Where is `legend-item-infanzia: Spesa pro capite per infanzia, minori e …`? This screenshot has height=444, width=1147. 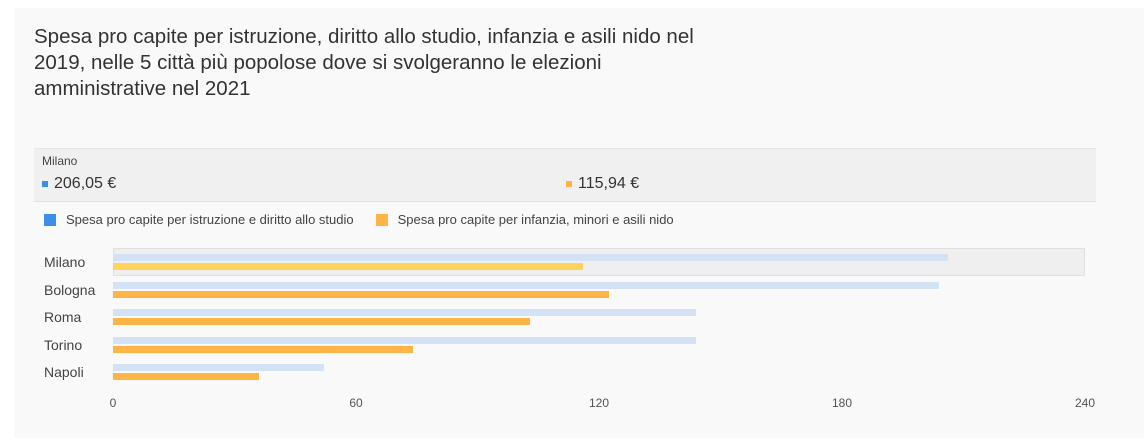
legend-item-infanzia: Spesa pro capite per infanzia, minori e … is located at coordinates (524, 219).